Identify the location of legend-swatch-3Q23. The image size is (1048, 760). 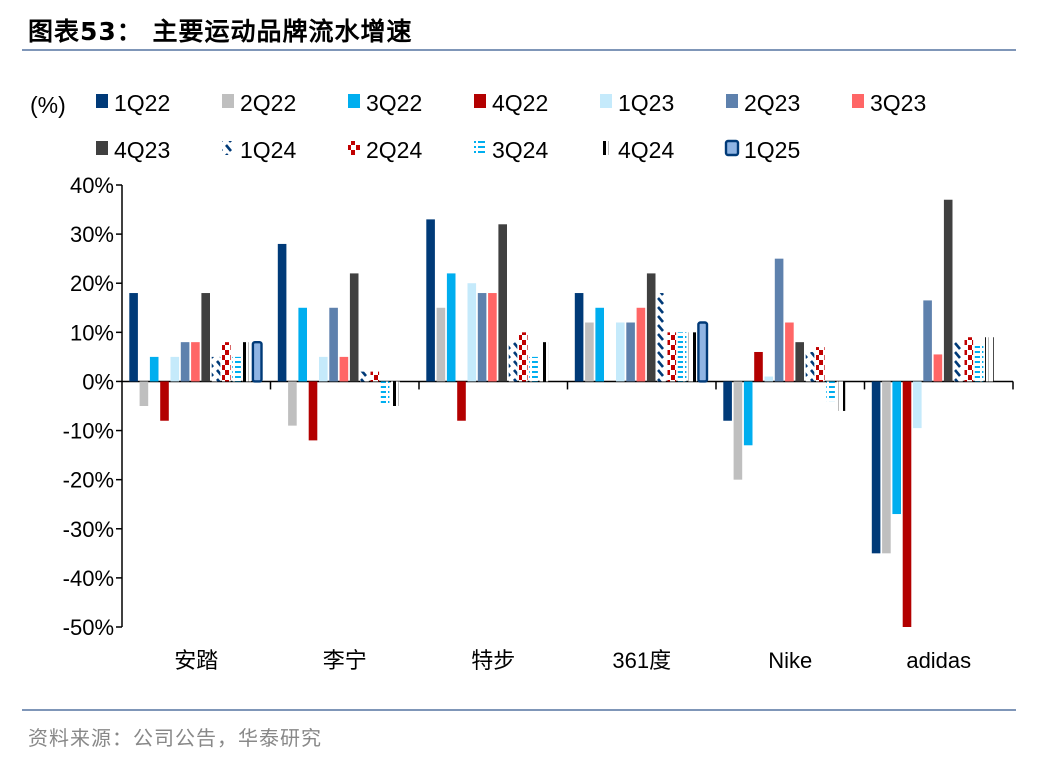
(858, 101).